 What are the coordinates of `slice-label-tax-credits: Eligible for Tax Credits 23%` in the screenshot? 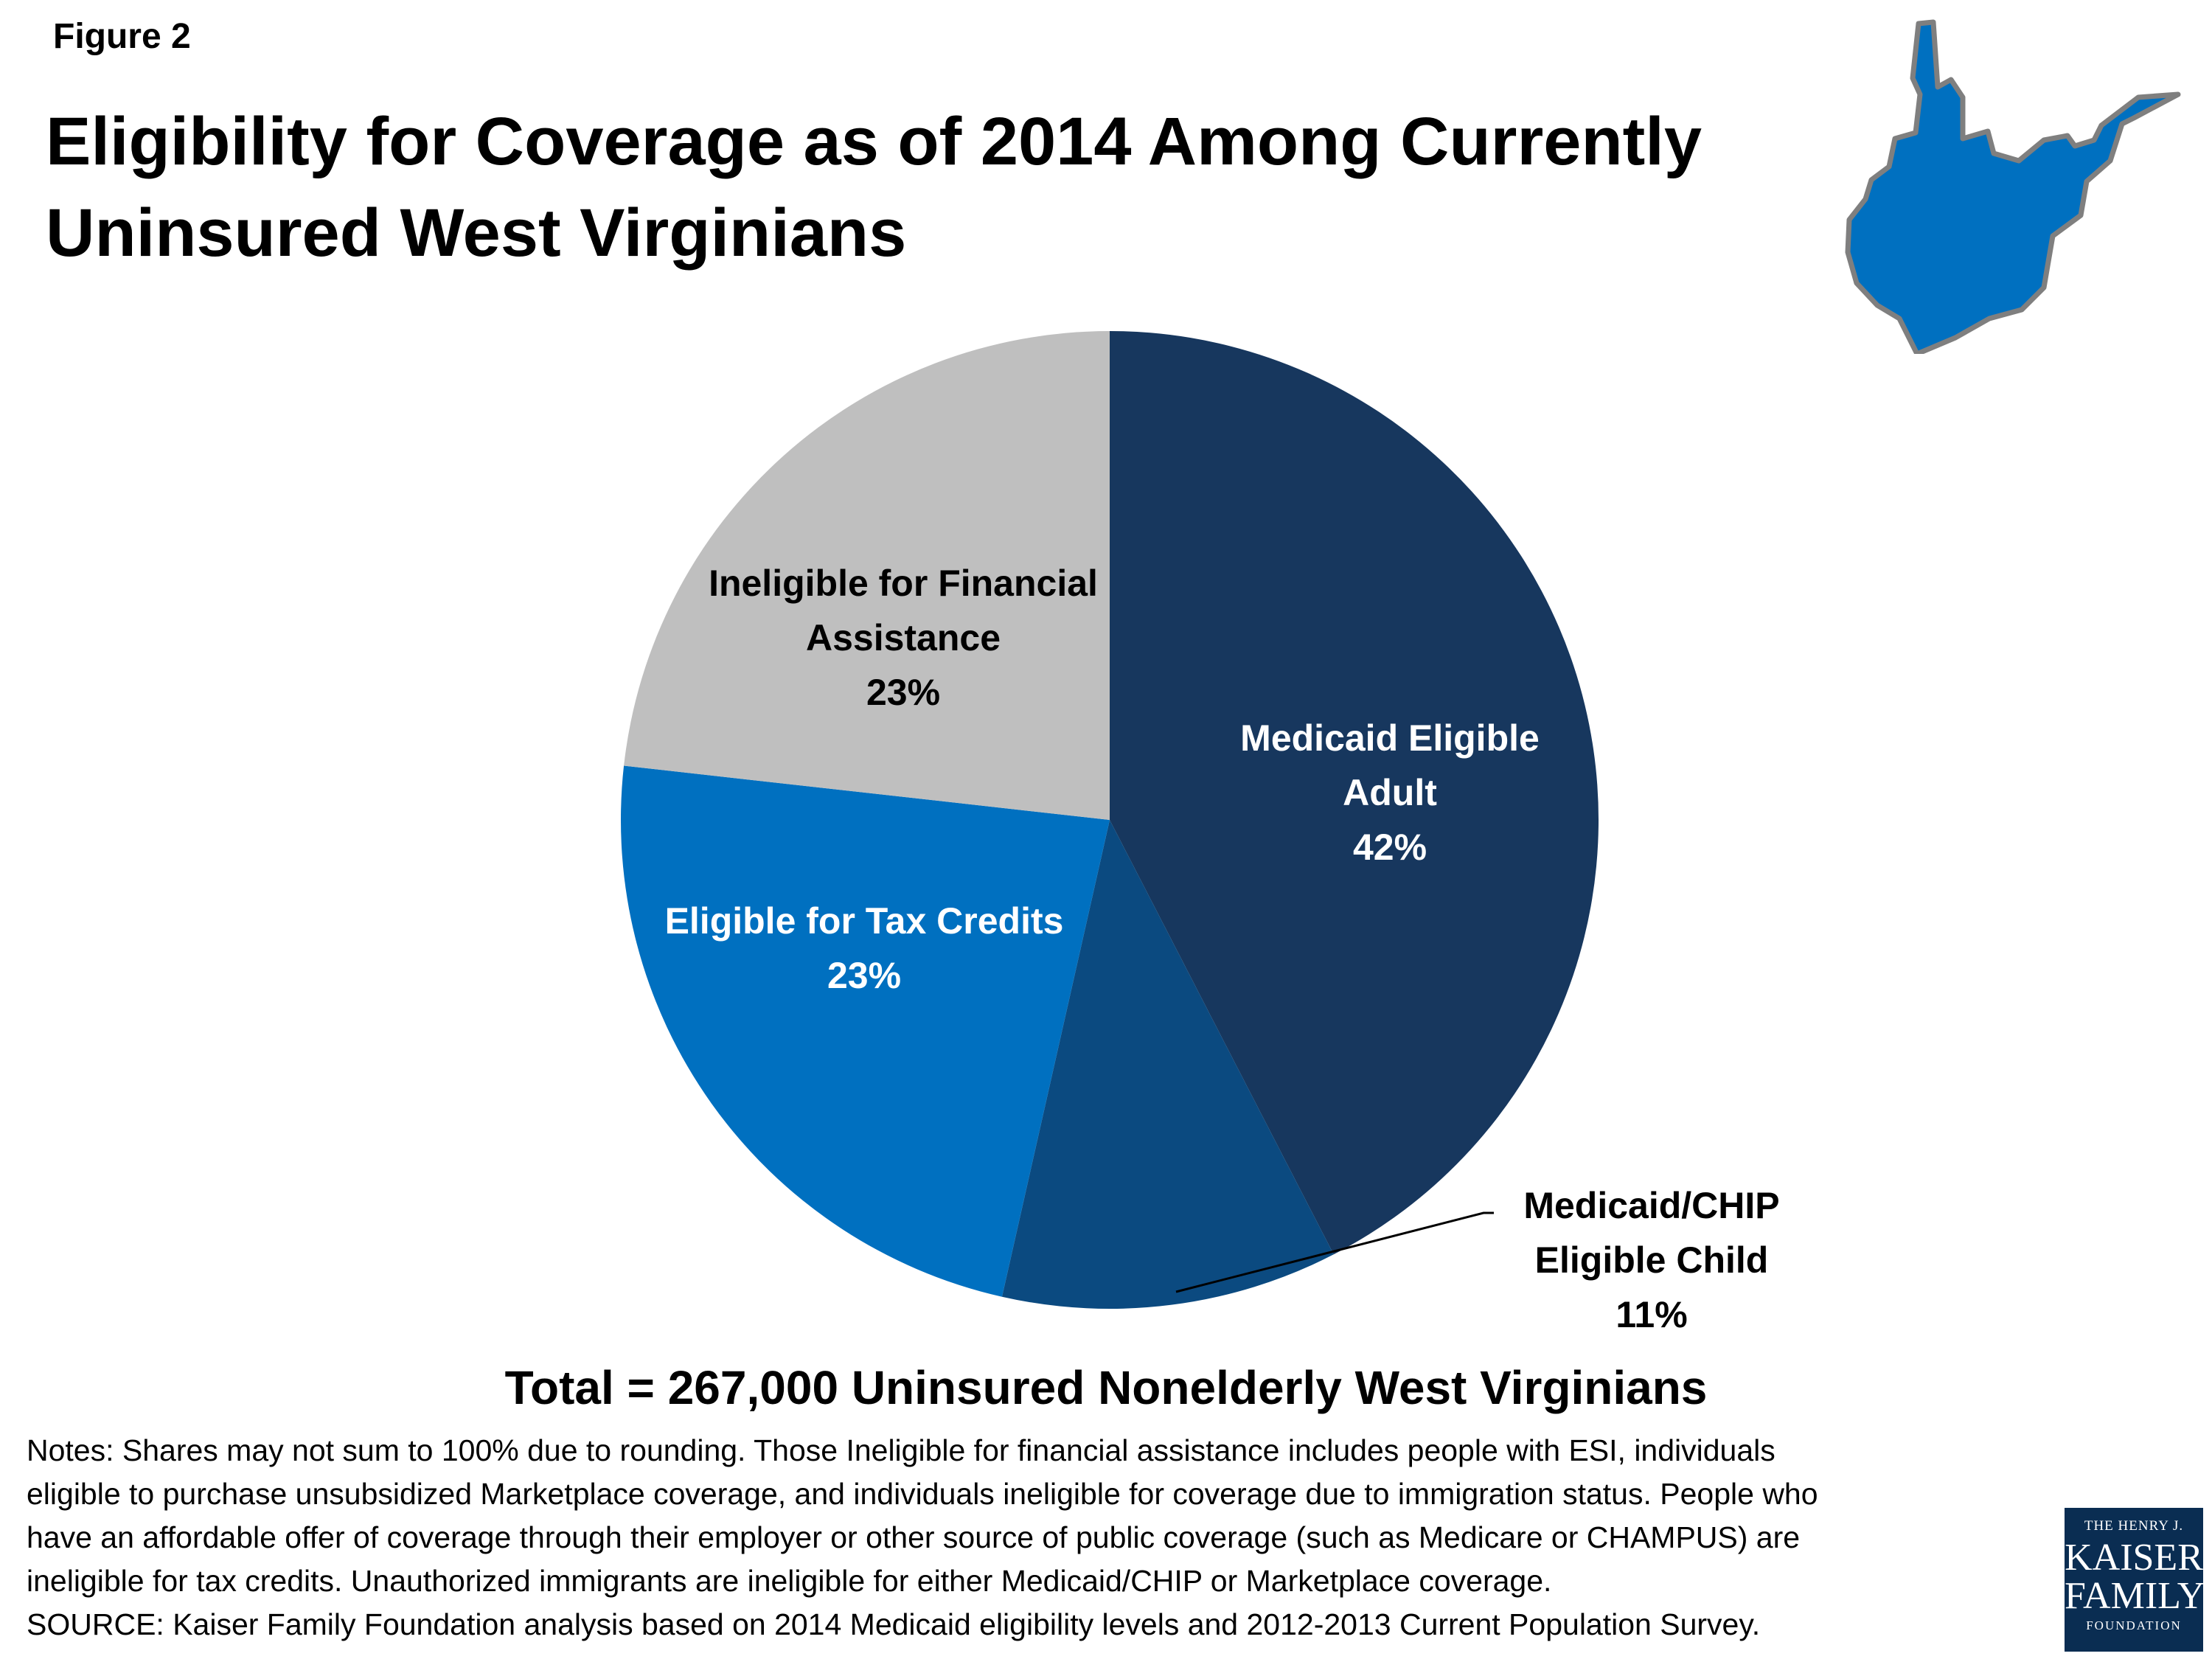 It's located at (864, 948).